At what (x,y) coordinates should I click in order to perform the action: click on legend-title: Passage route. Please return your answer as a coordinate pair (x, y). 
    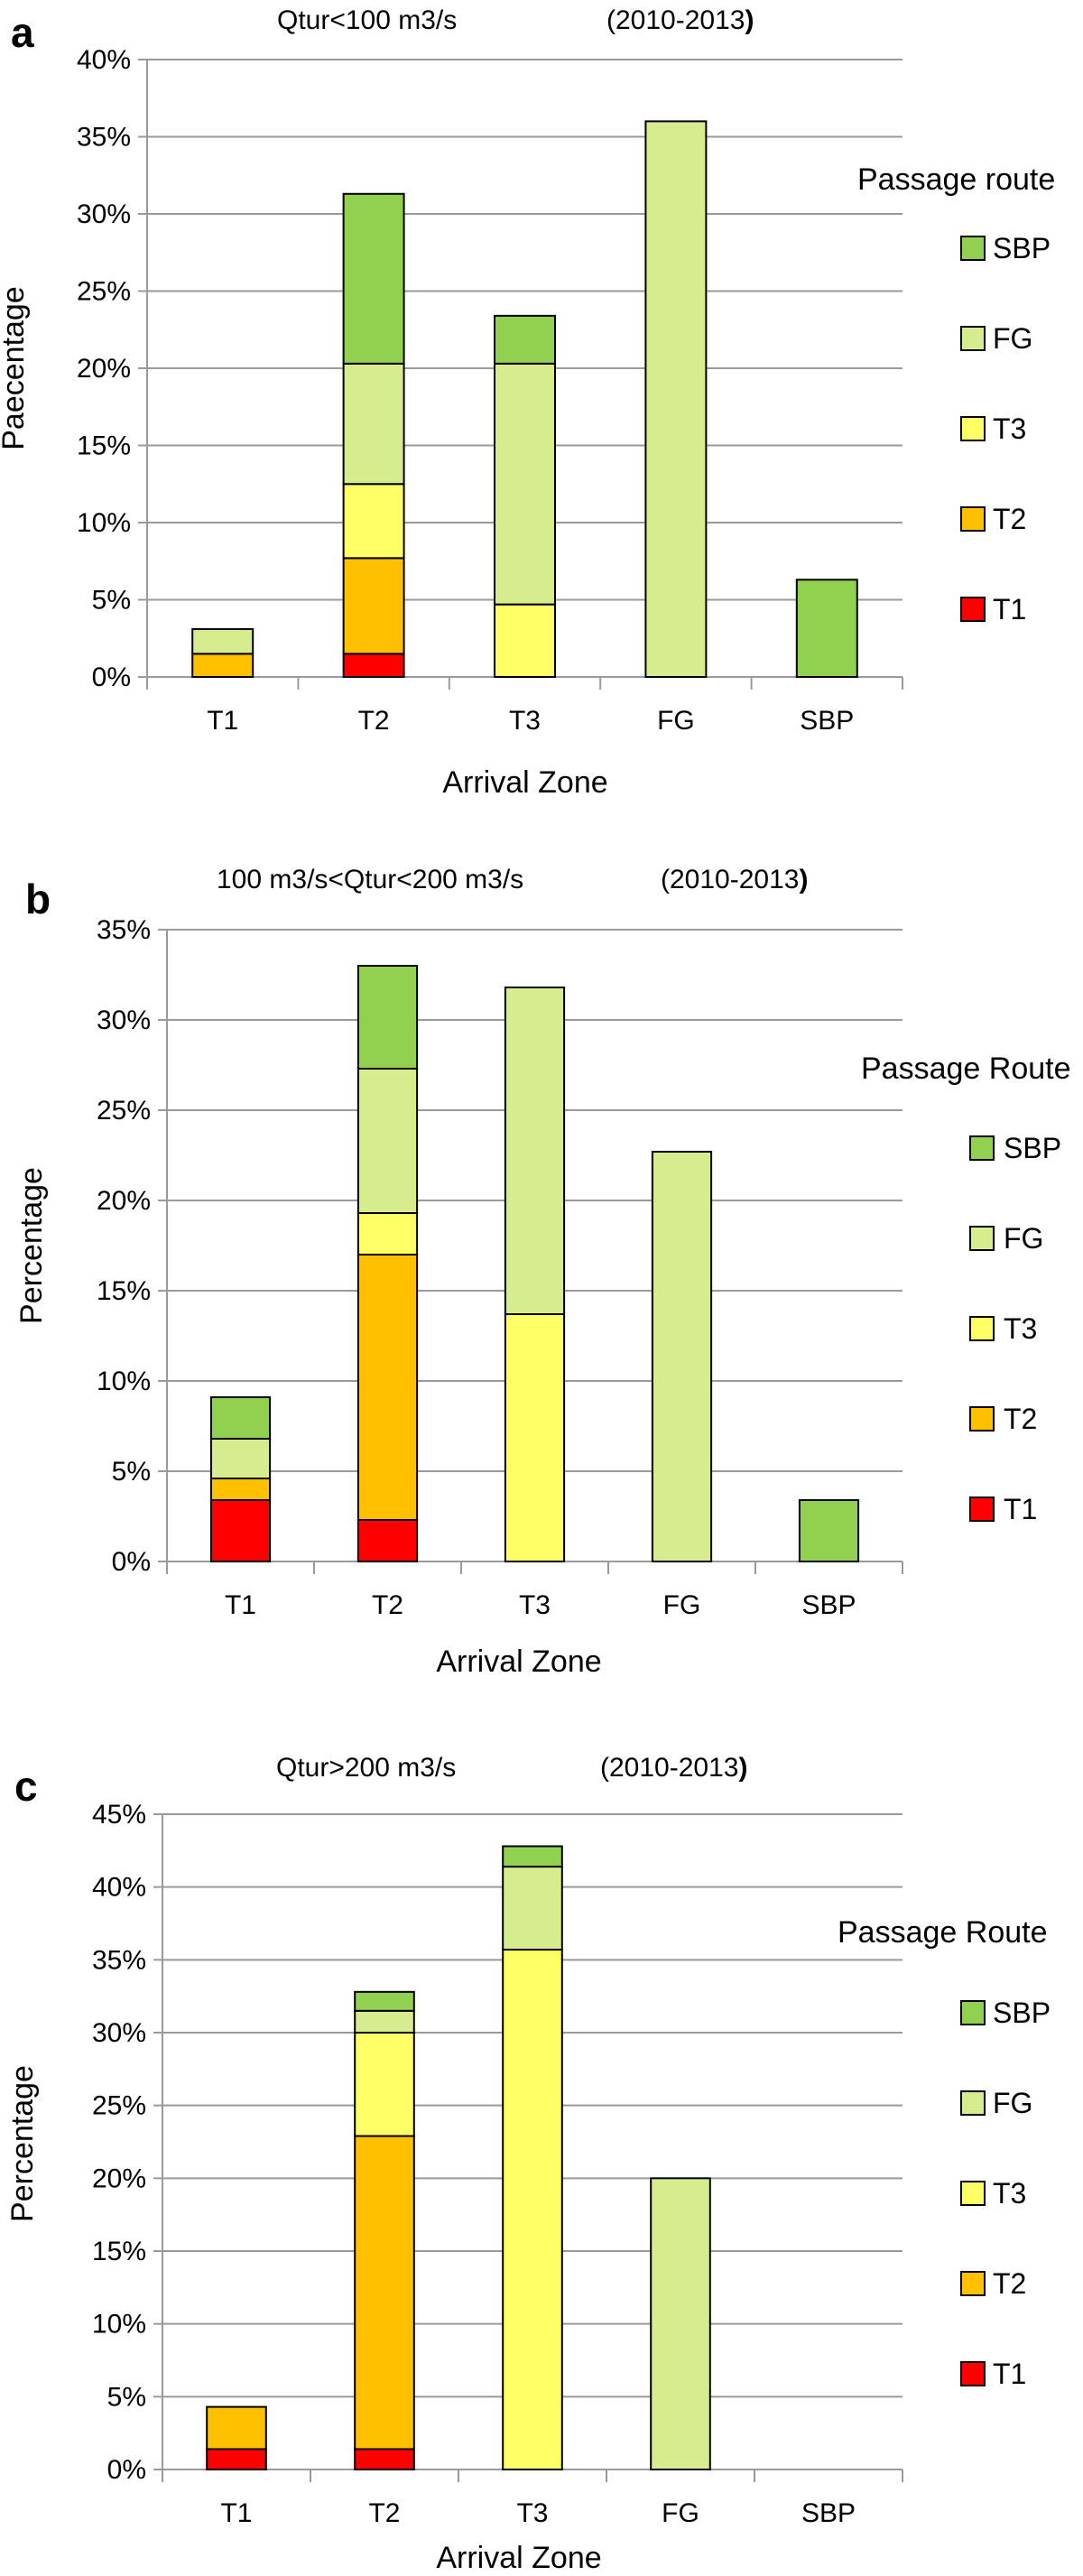
    Looking at the image, I should click on (956, 179).